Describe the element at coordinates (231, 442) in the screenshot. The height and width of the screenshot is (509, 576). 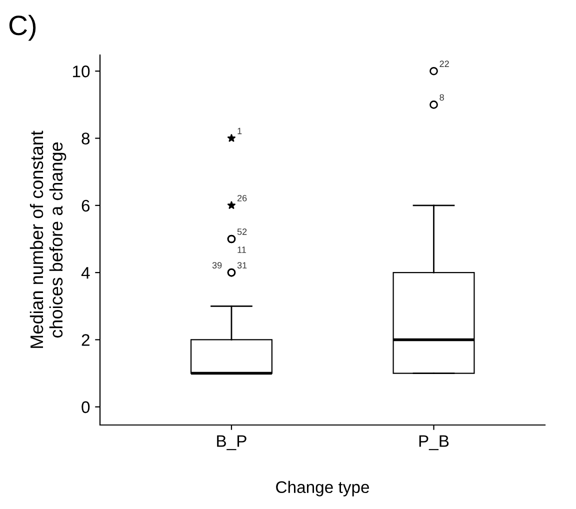
I see `x-tick-label: B_P` at that location.